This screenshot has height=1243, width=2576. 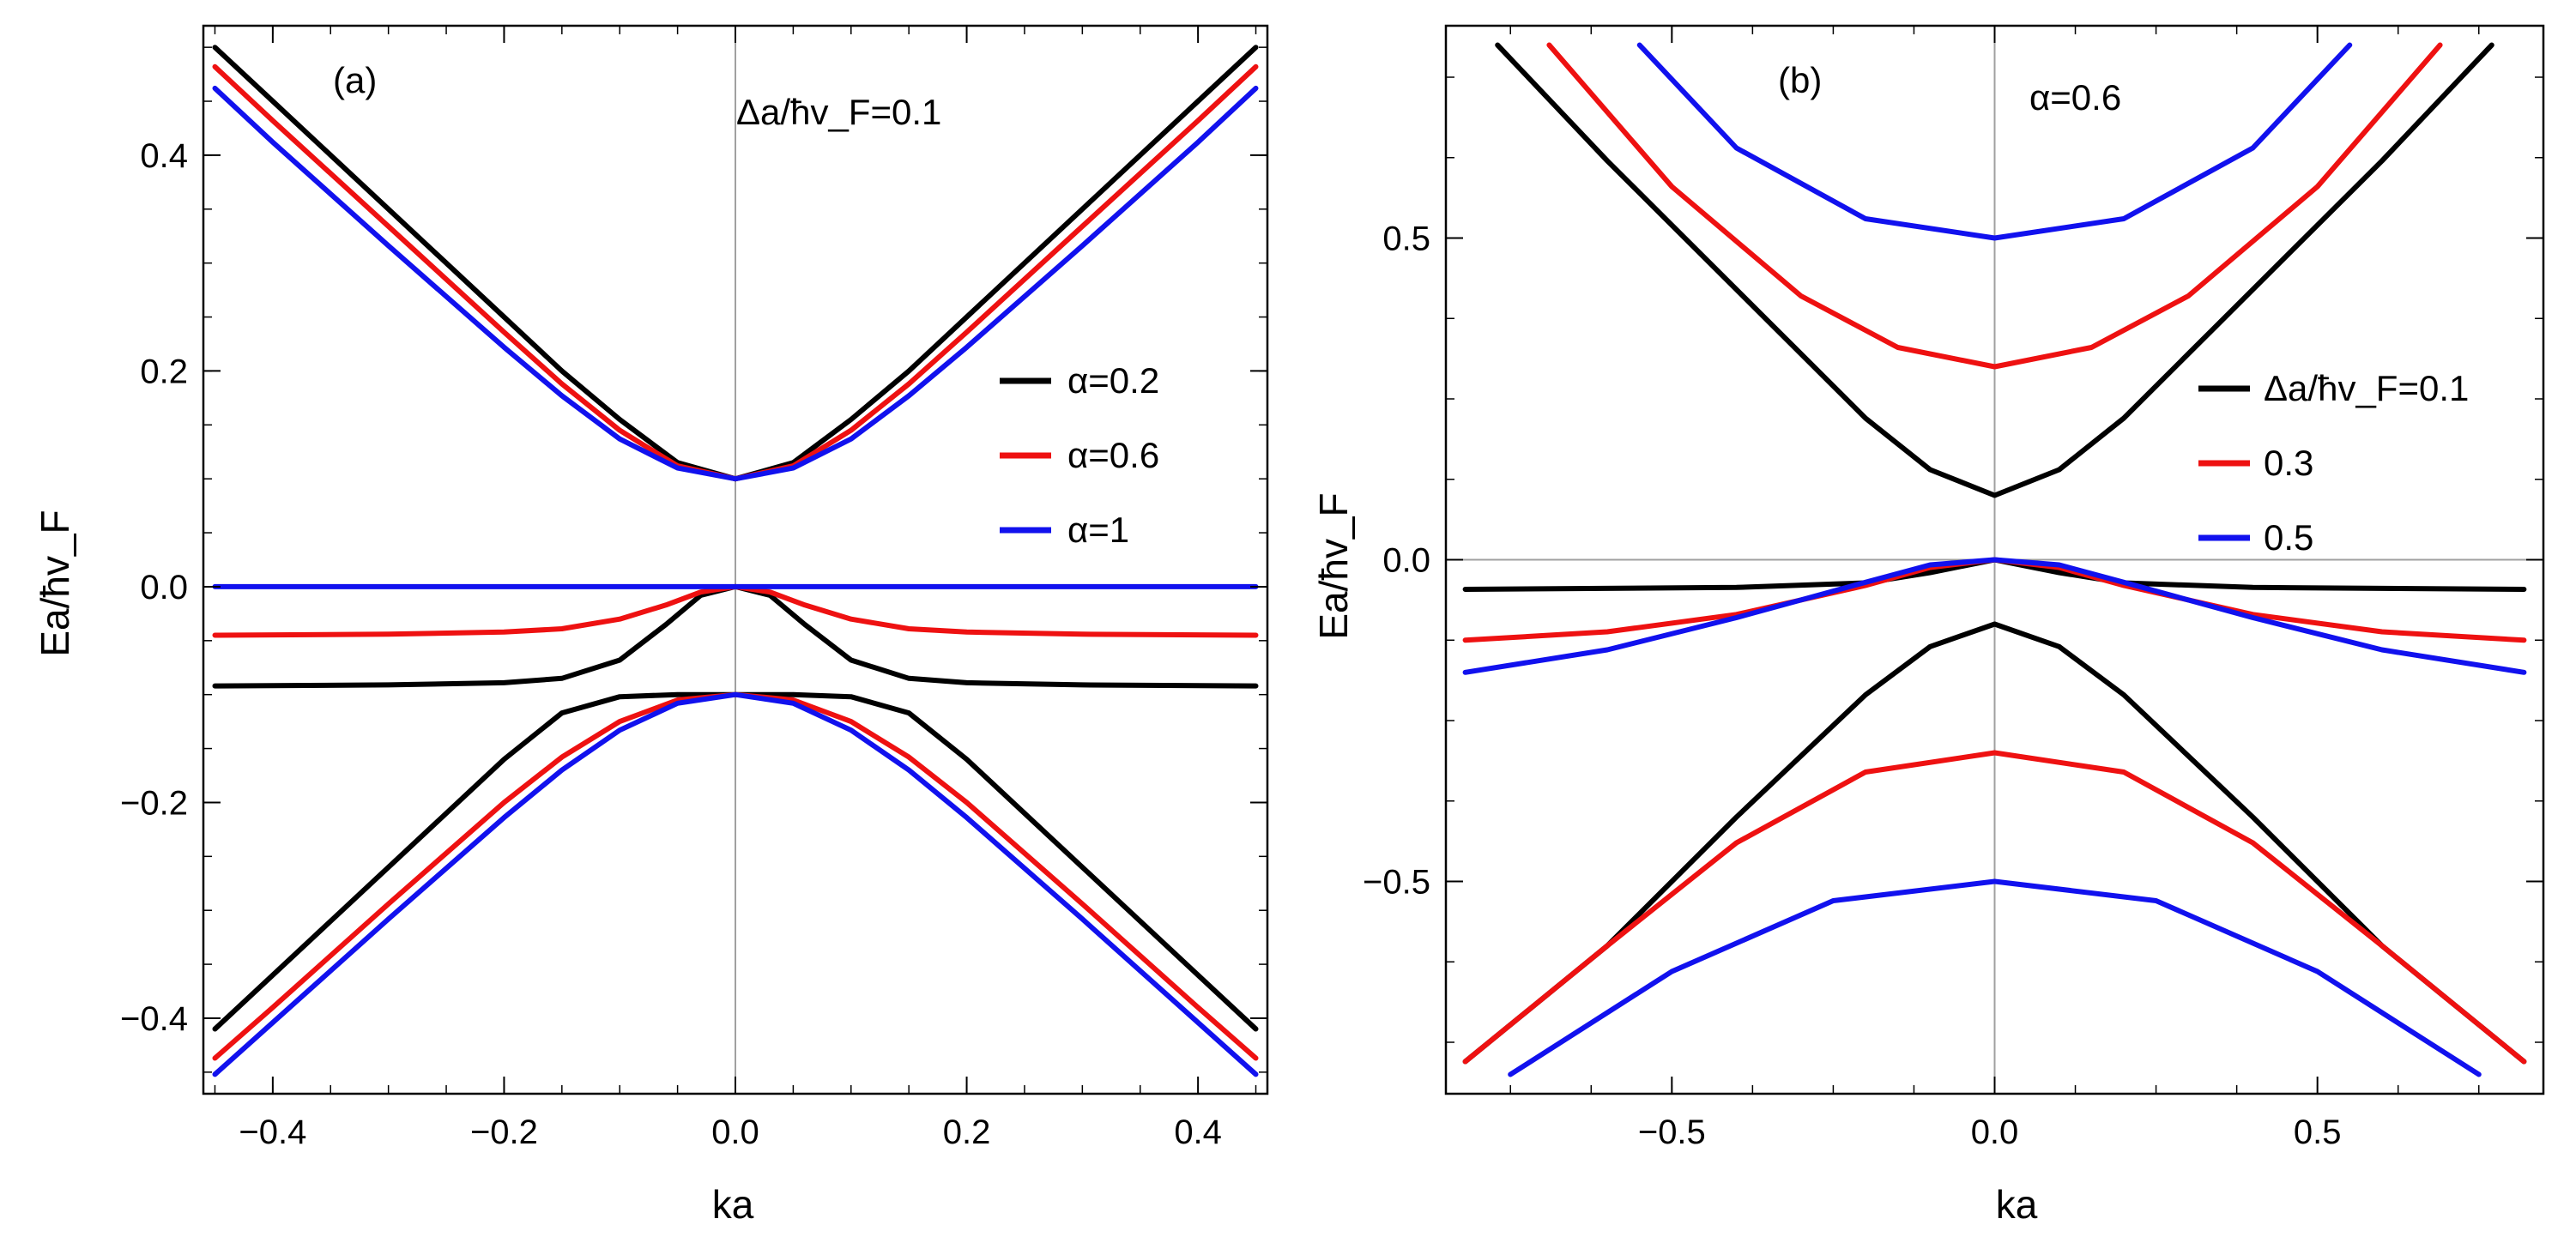 What do you see at coordinates (2075, 98) in the screenshot?
I see `panel-b-annotation: α=0.6` at bounding box center [2075, 98].